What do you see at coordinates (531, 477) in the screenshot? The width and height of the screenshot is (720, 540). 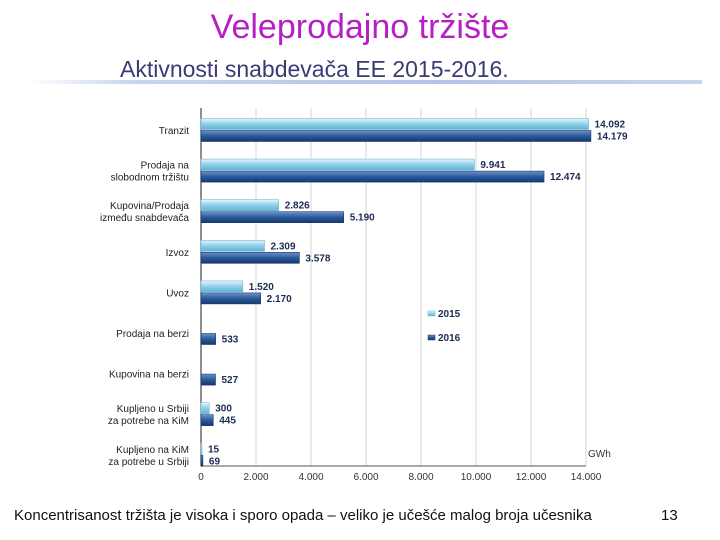 I see `x-tick-label: 12.000` at bounding box center [531, 477].